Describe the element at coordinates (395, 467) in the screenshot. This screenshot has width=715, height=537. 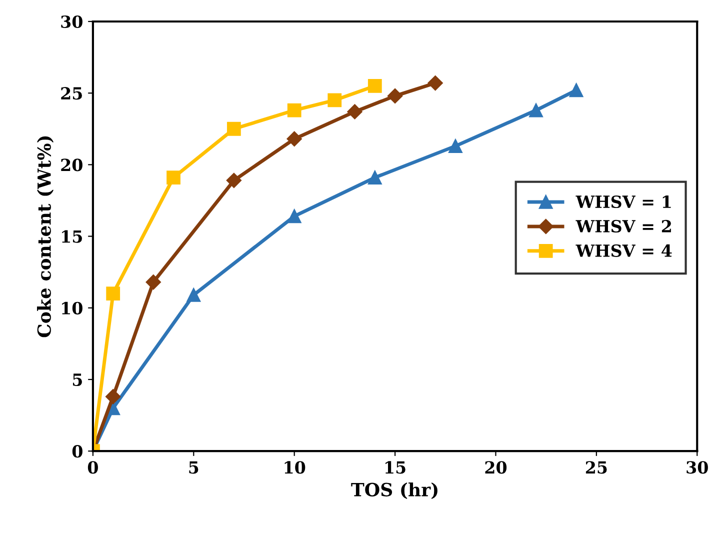
I see `x-tick-label: 15` at that location.